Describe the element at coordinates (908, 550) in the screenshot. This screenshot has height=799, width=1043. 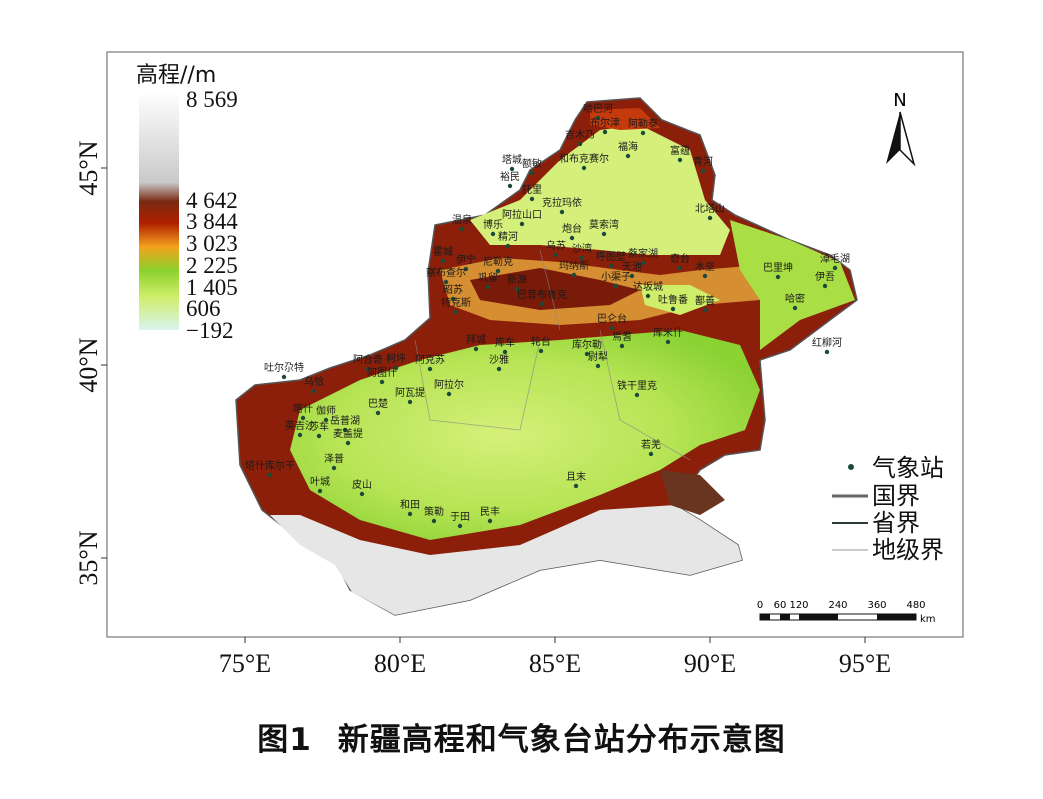
I see `legend-label: 地级界` at that location.